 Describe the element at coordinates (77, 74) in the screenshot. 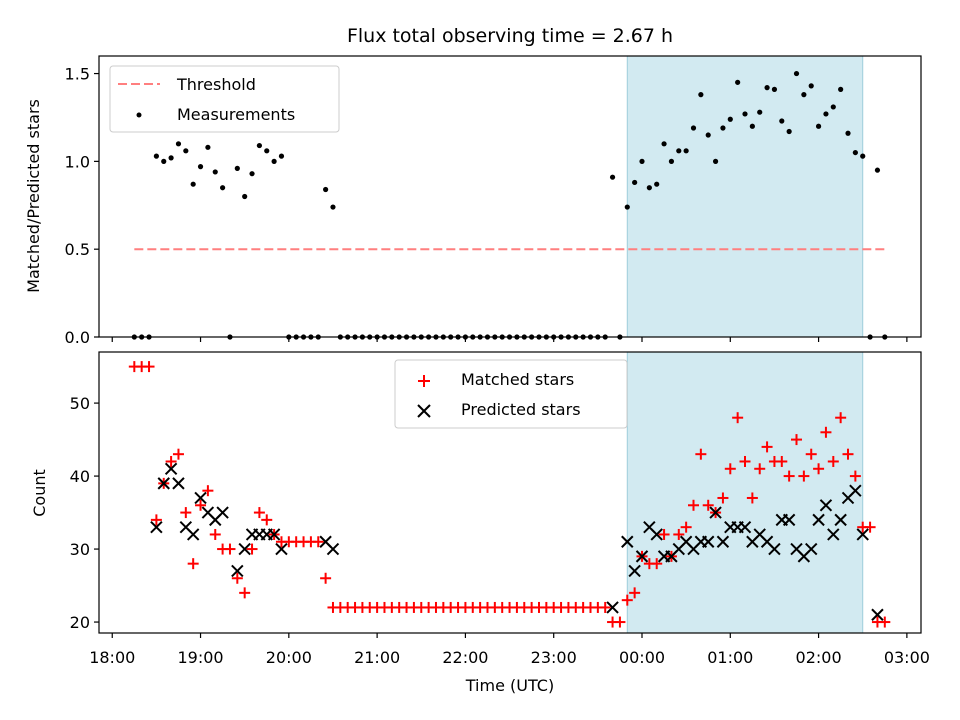

I see `top-y-tick-label: 1.5` at that location.